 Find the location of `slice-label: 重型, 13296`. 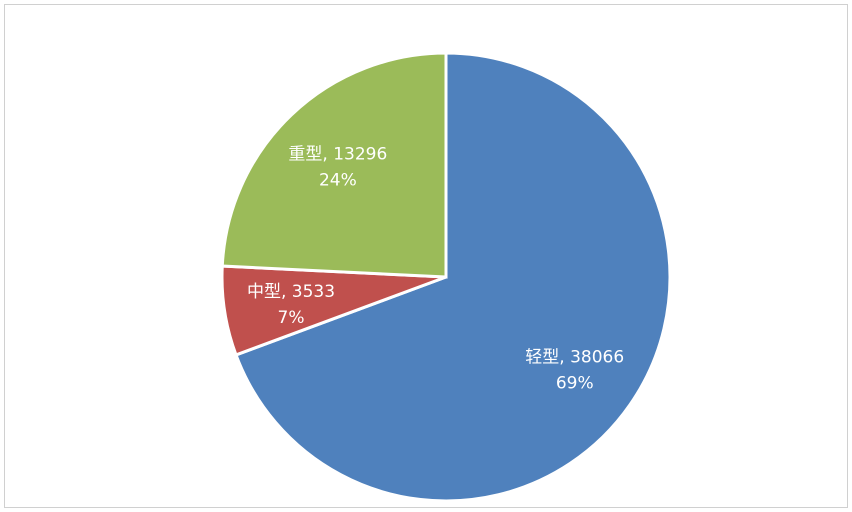

slice-label: 重型, 13296 is located at coordinates (337, 154).